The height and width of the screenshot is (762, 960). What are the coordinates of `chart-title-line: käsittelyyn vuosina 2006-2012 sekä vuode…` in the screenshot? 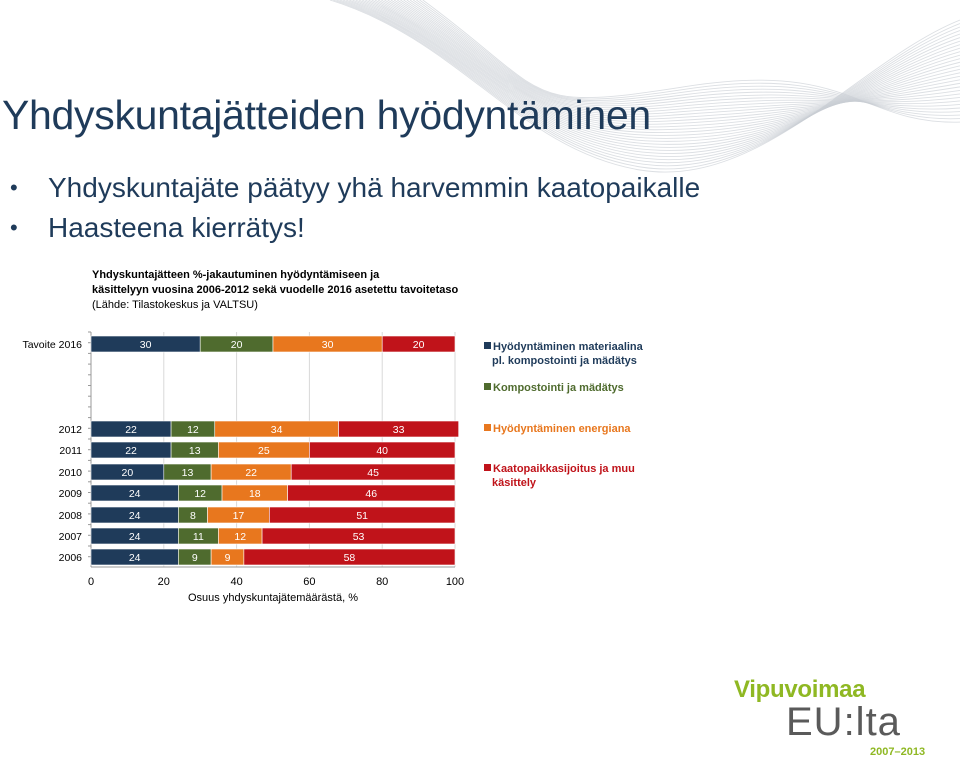 It's located at (275, 290).